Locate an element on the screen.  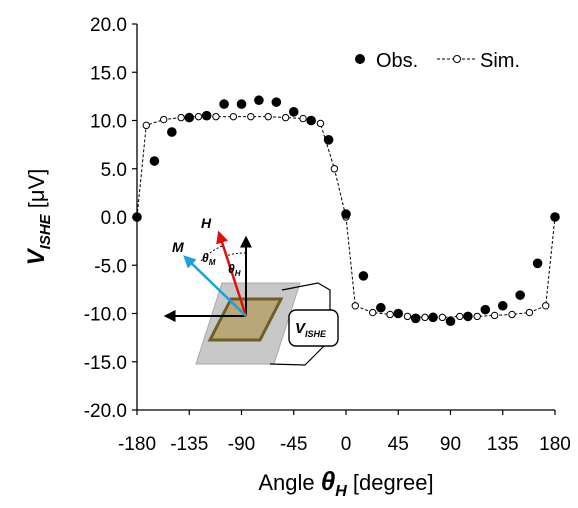
y-tick-label: -15.0 is located at coordinates (105, 363).